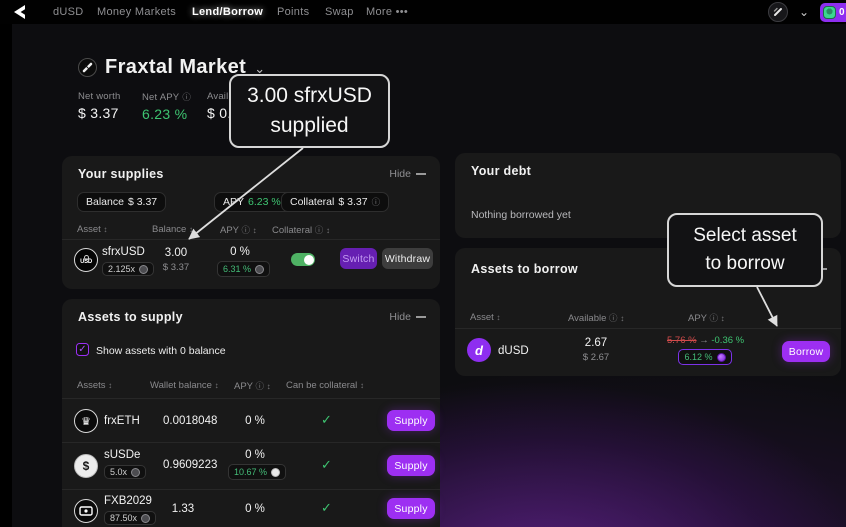 The width and height of the screenshot is (846, 527). I want to click on panel-title: Your supplies, so click(121, 174).